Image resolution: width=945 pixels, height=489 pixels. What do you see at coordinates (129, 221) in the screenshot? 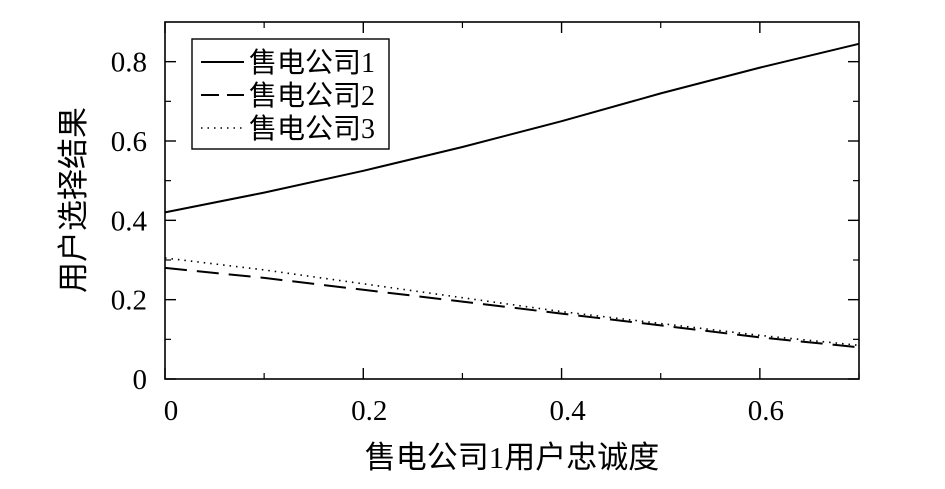
I see `y-tick-label: 0.4` at bounding box center [129, 221].